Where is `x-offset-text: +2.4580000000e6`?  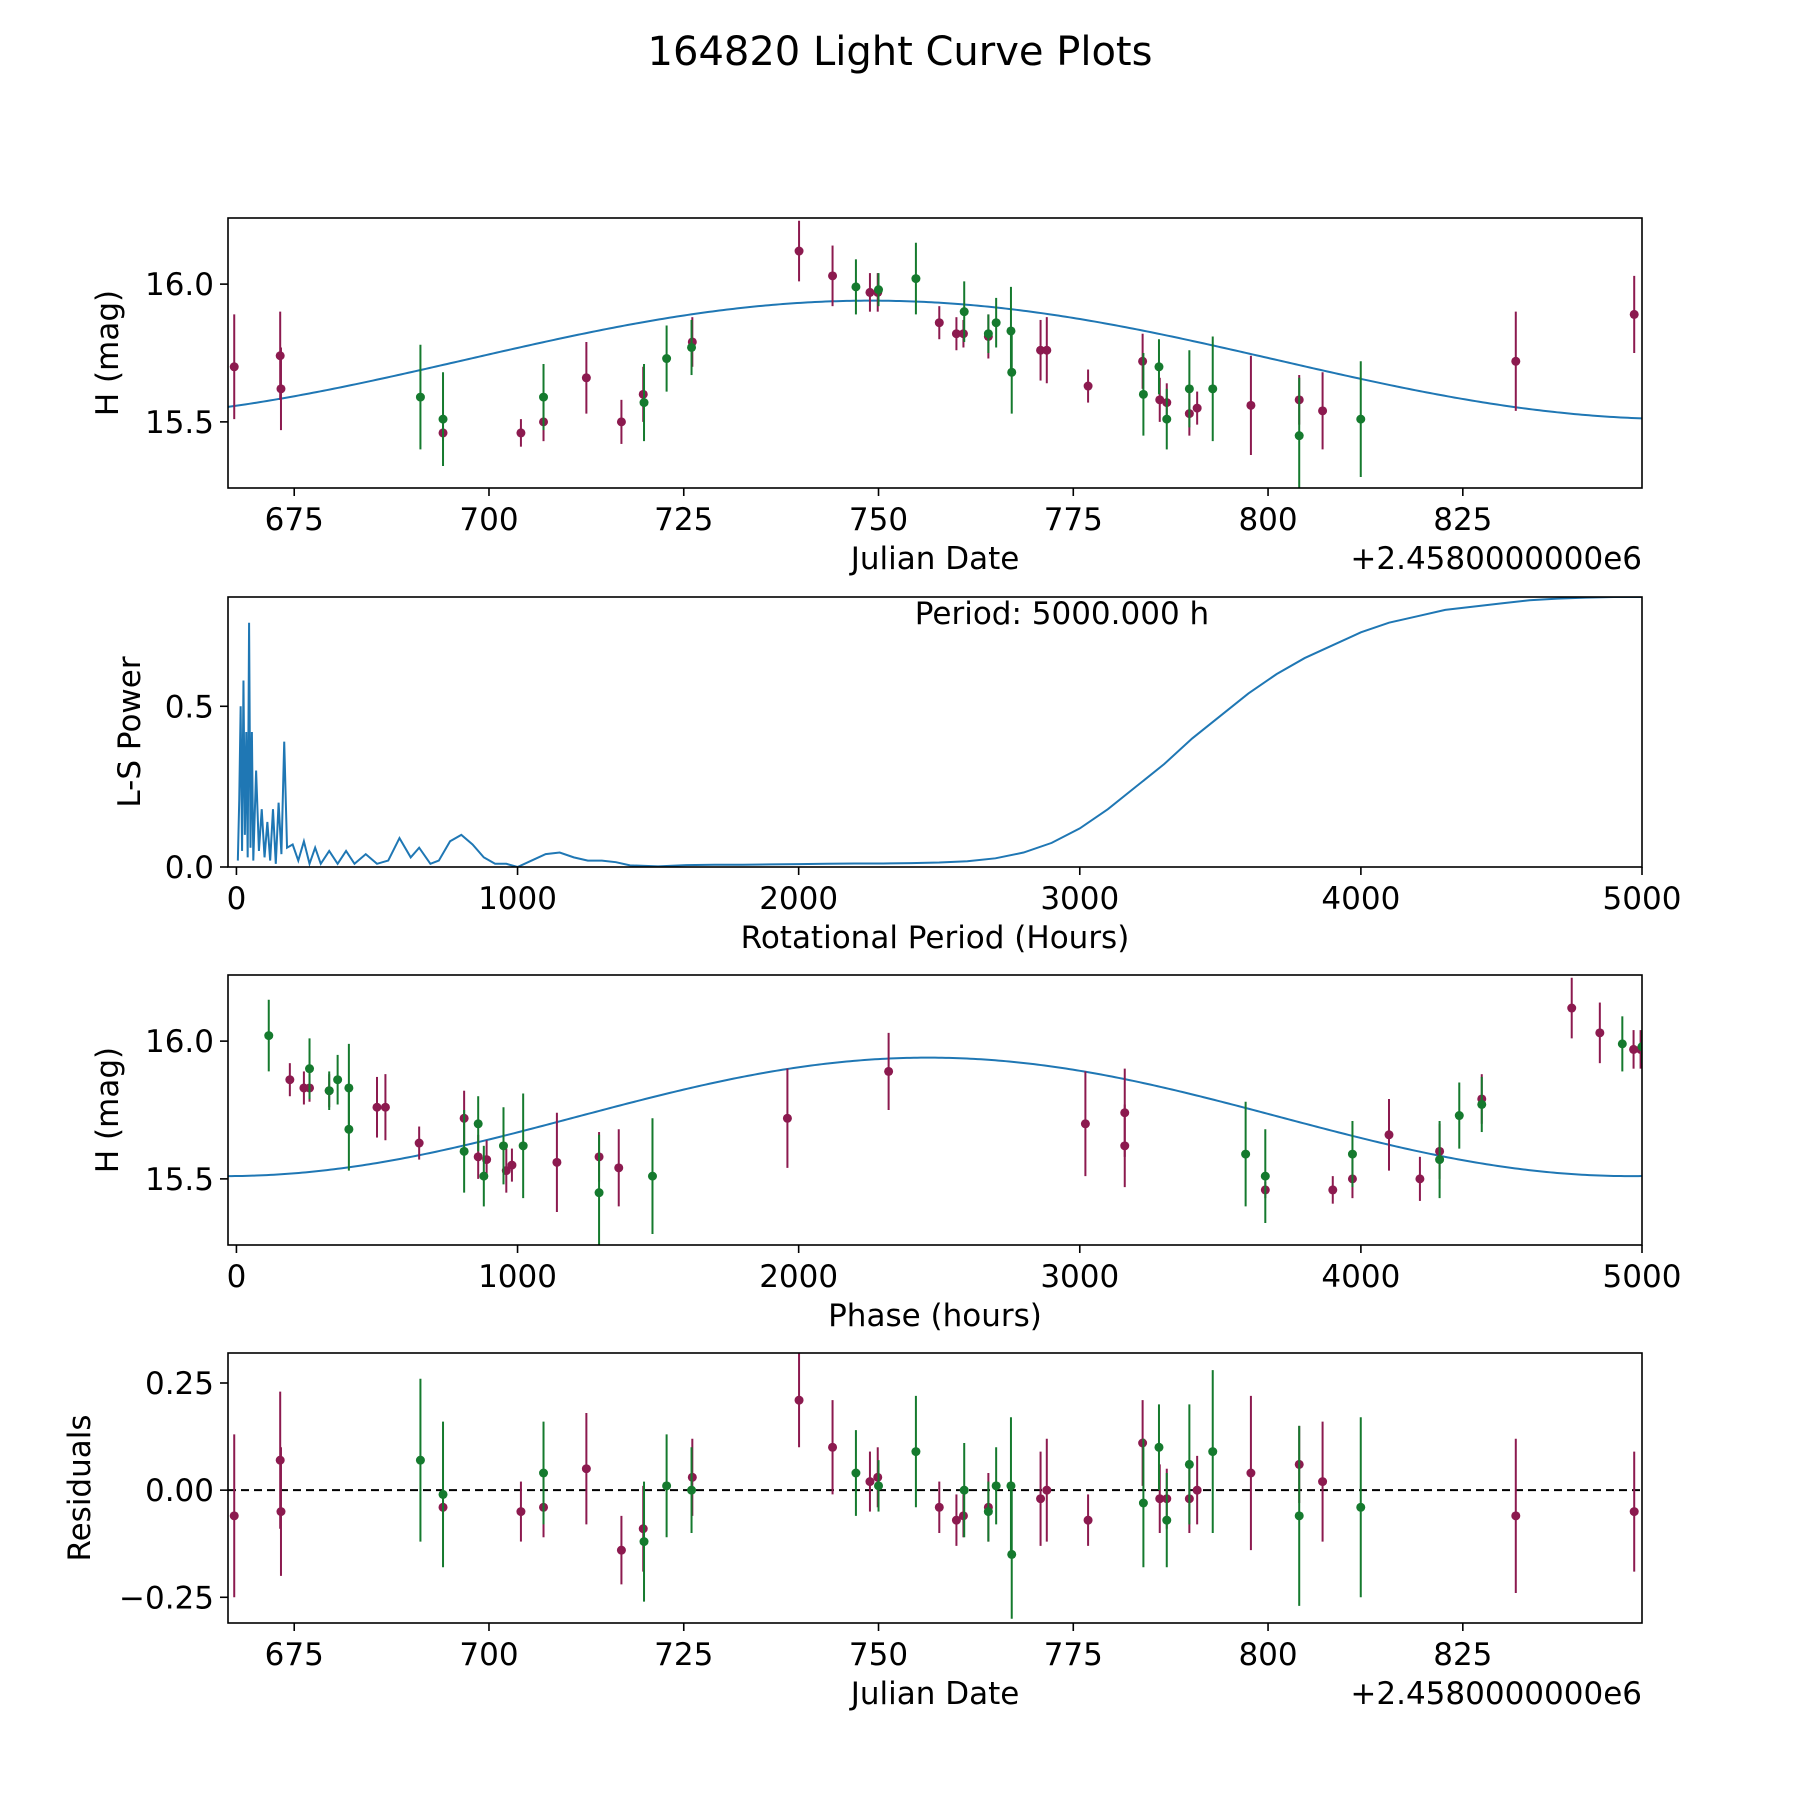 x-offset-text: +2.4580000000e6 is located at coordinates (1496, 1694).